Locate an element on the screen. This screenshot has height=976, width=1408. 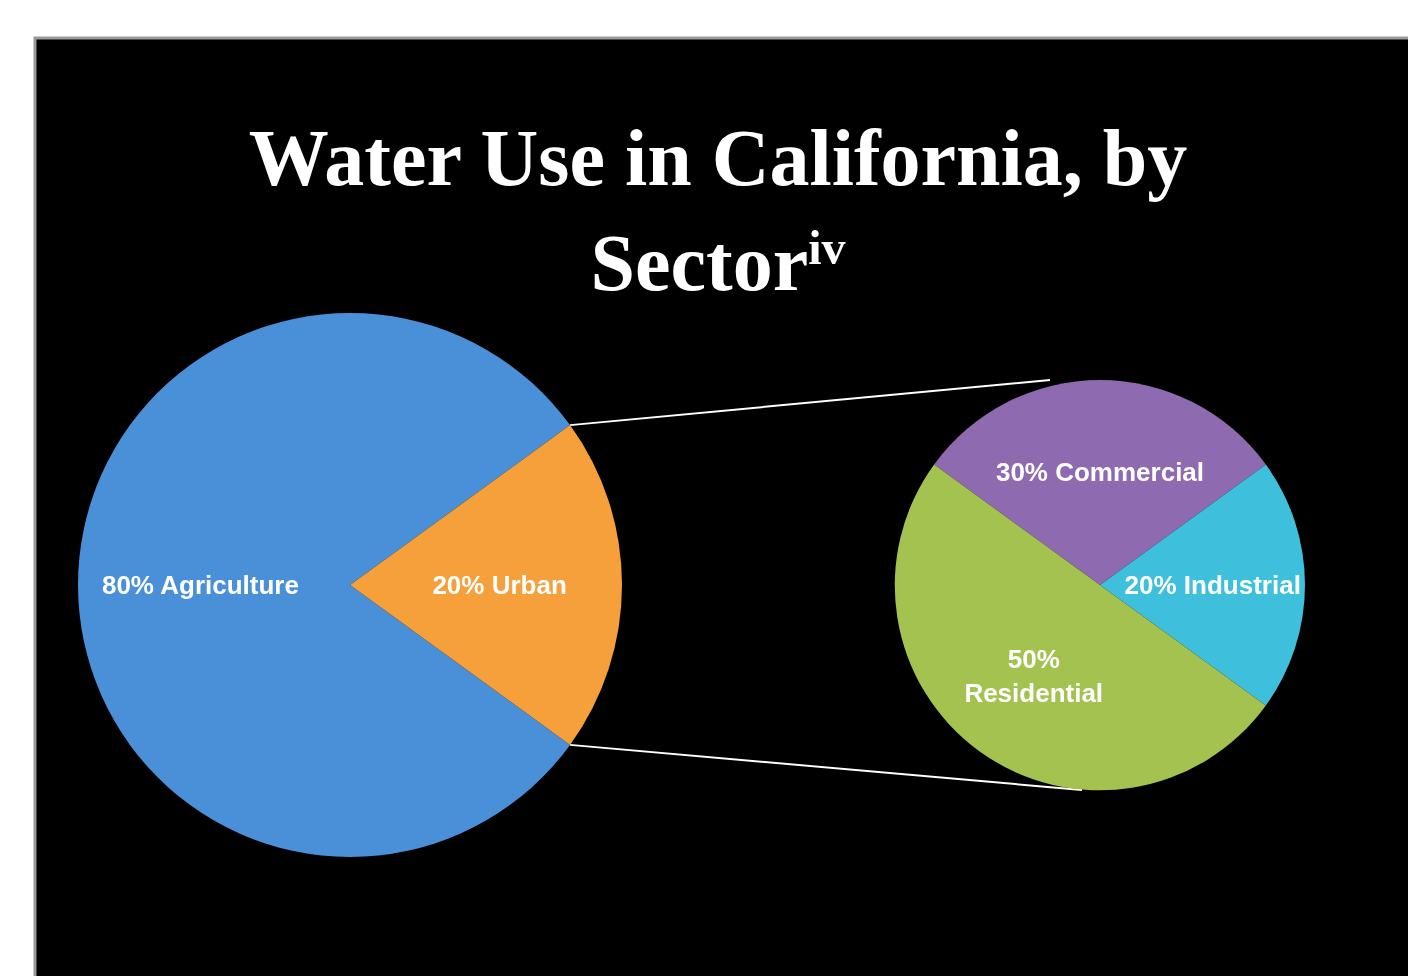
slice-label: Residential is located at coordinates (1034, 693).